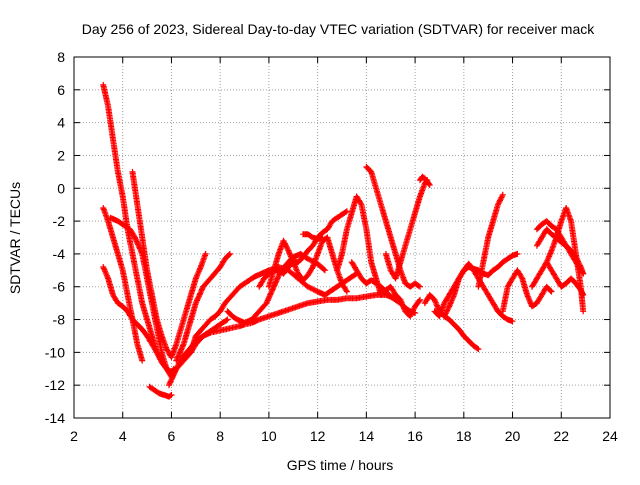 Image resolution: width=640 pixels, height=485 pixels. Describe the element at coordinates (59, 254) in the screenshot. I see `y-tick-label: -4` at that location.